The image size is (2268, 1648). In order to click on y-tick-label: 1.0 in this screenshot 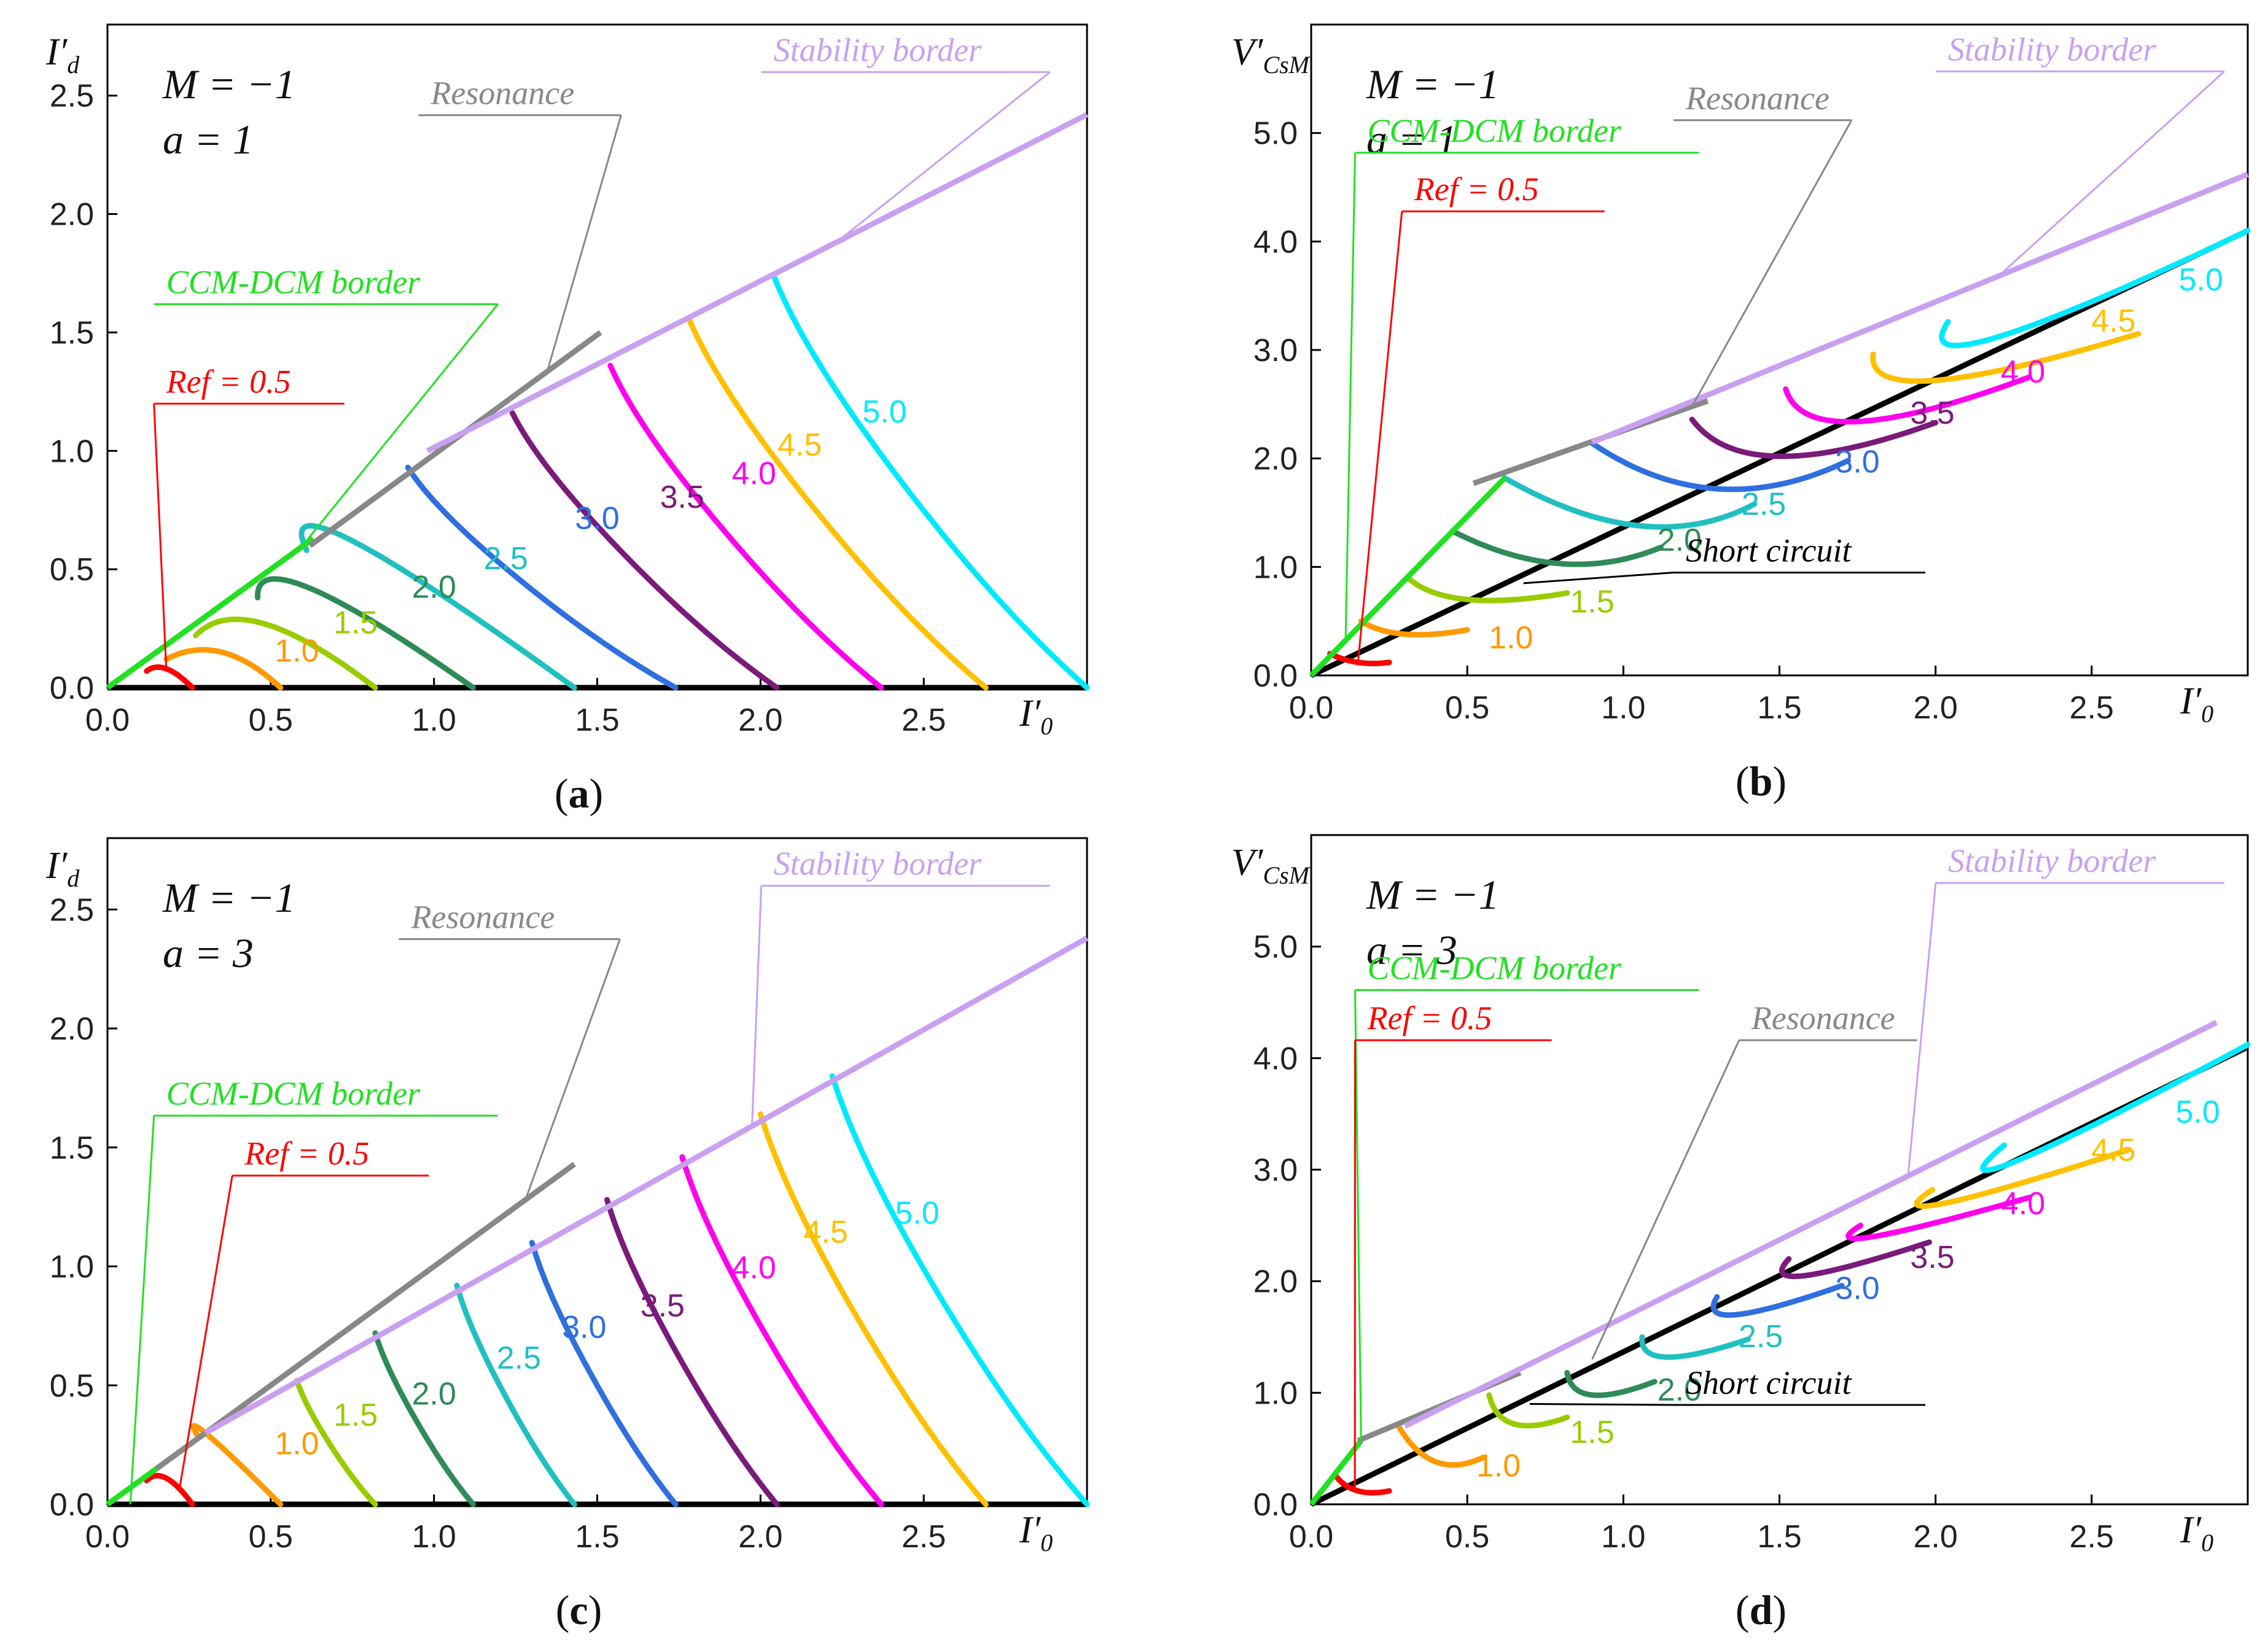, I will do `click(1275, 1393)`.